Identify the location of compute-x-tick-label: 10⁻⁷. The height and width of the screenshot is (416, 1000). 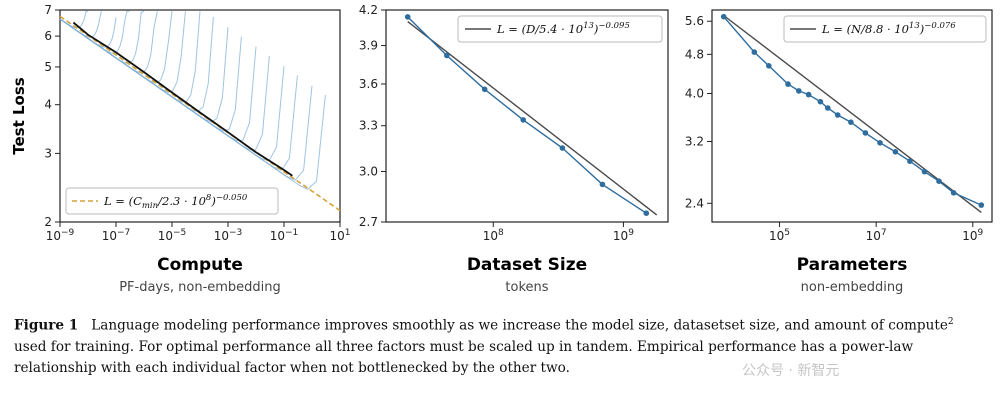
(116, 235).